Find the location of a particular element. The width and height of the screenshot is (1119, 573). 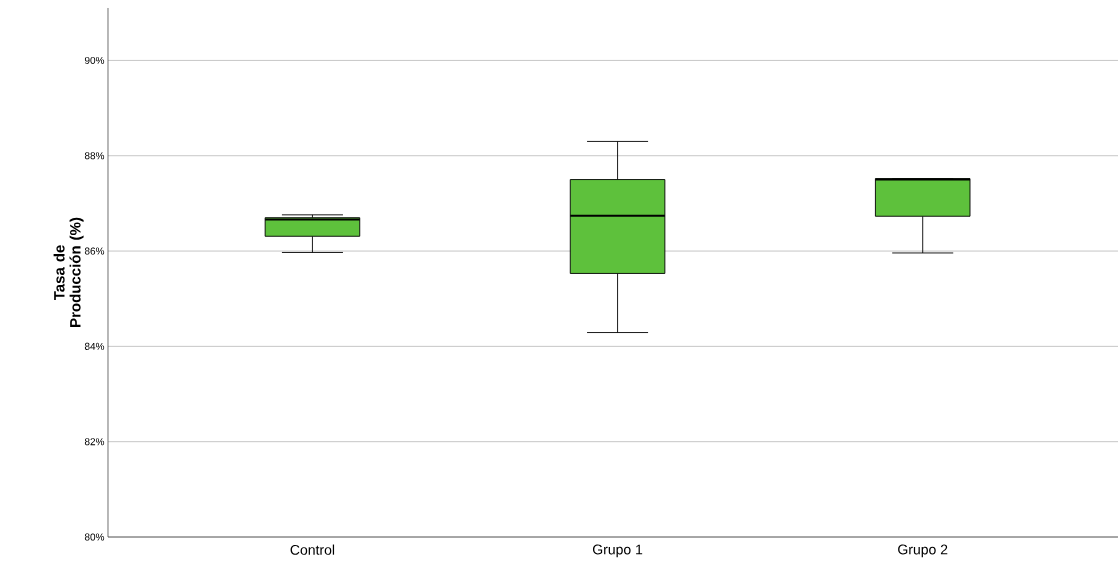

y-tick-label: 82% is located at coordinates (94, 442).